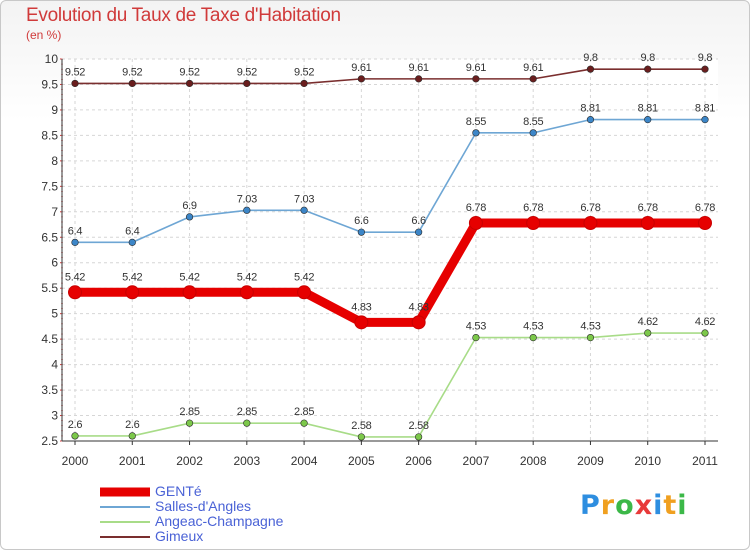  Describe the element at coordinates (49, 441) in the screenshot. I see `y-tick-label: 2.5` at that location.